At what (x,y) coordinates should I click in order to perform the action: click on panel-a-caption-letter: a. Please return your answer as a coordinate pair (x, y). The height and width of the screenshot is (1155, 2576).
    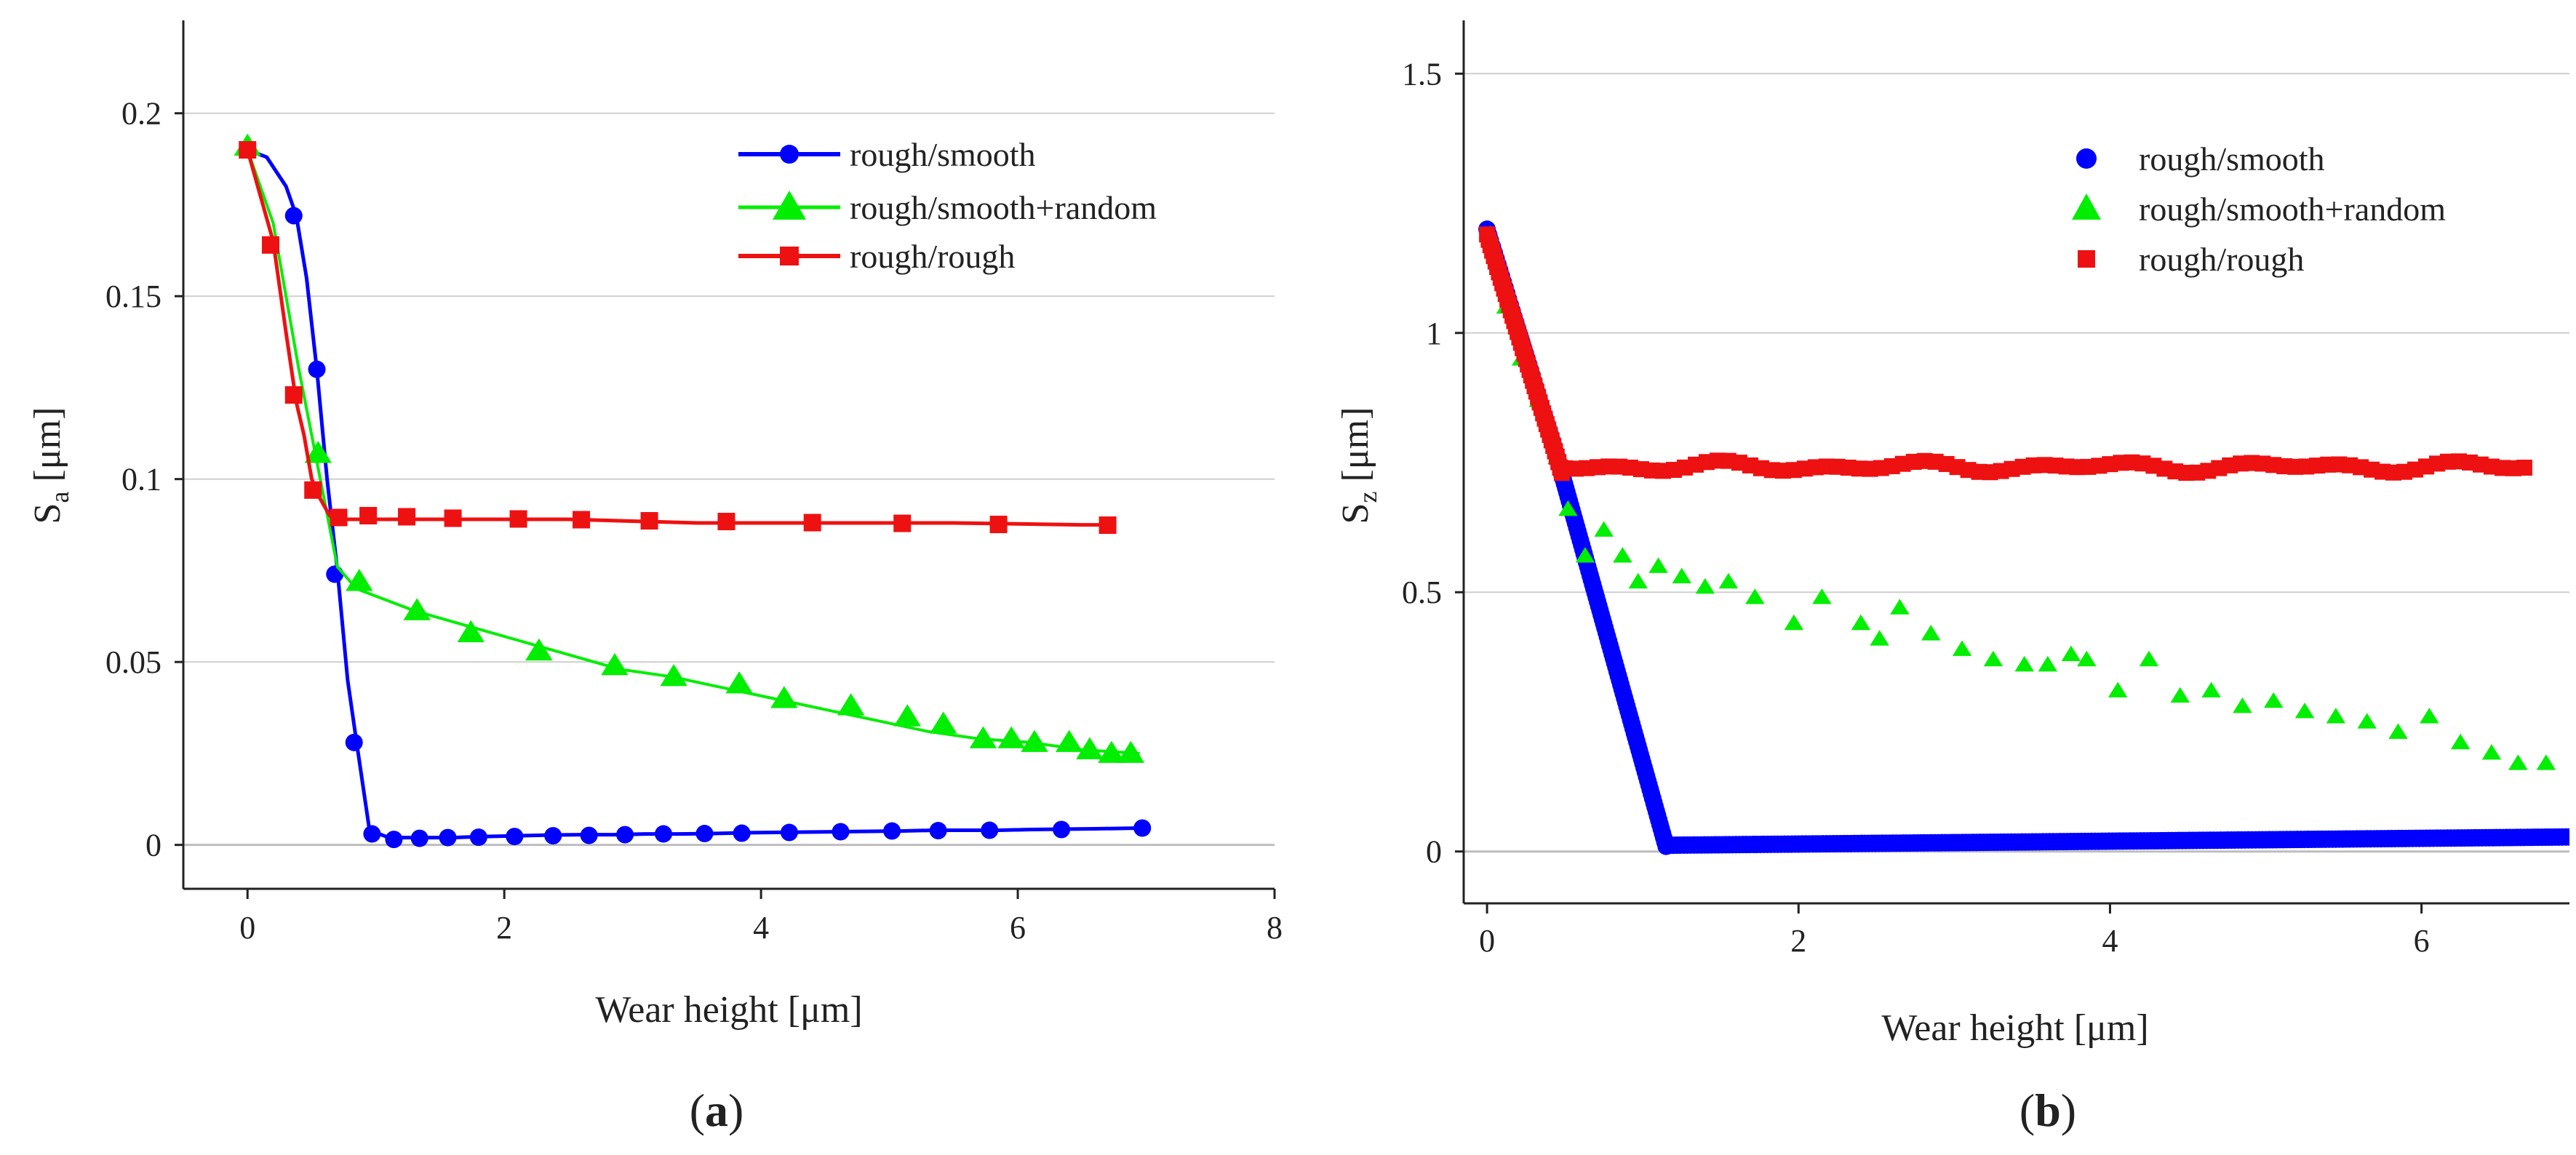
    Looking at the image, I should click on (716, 1110).